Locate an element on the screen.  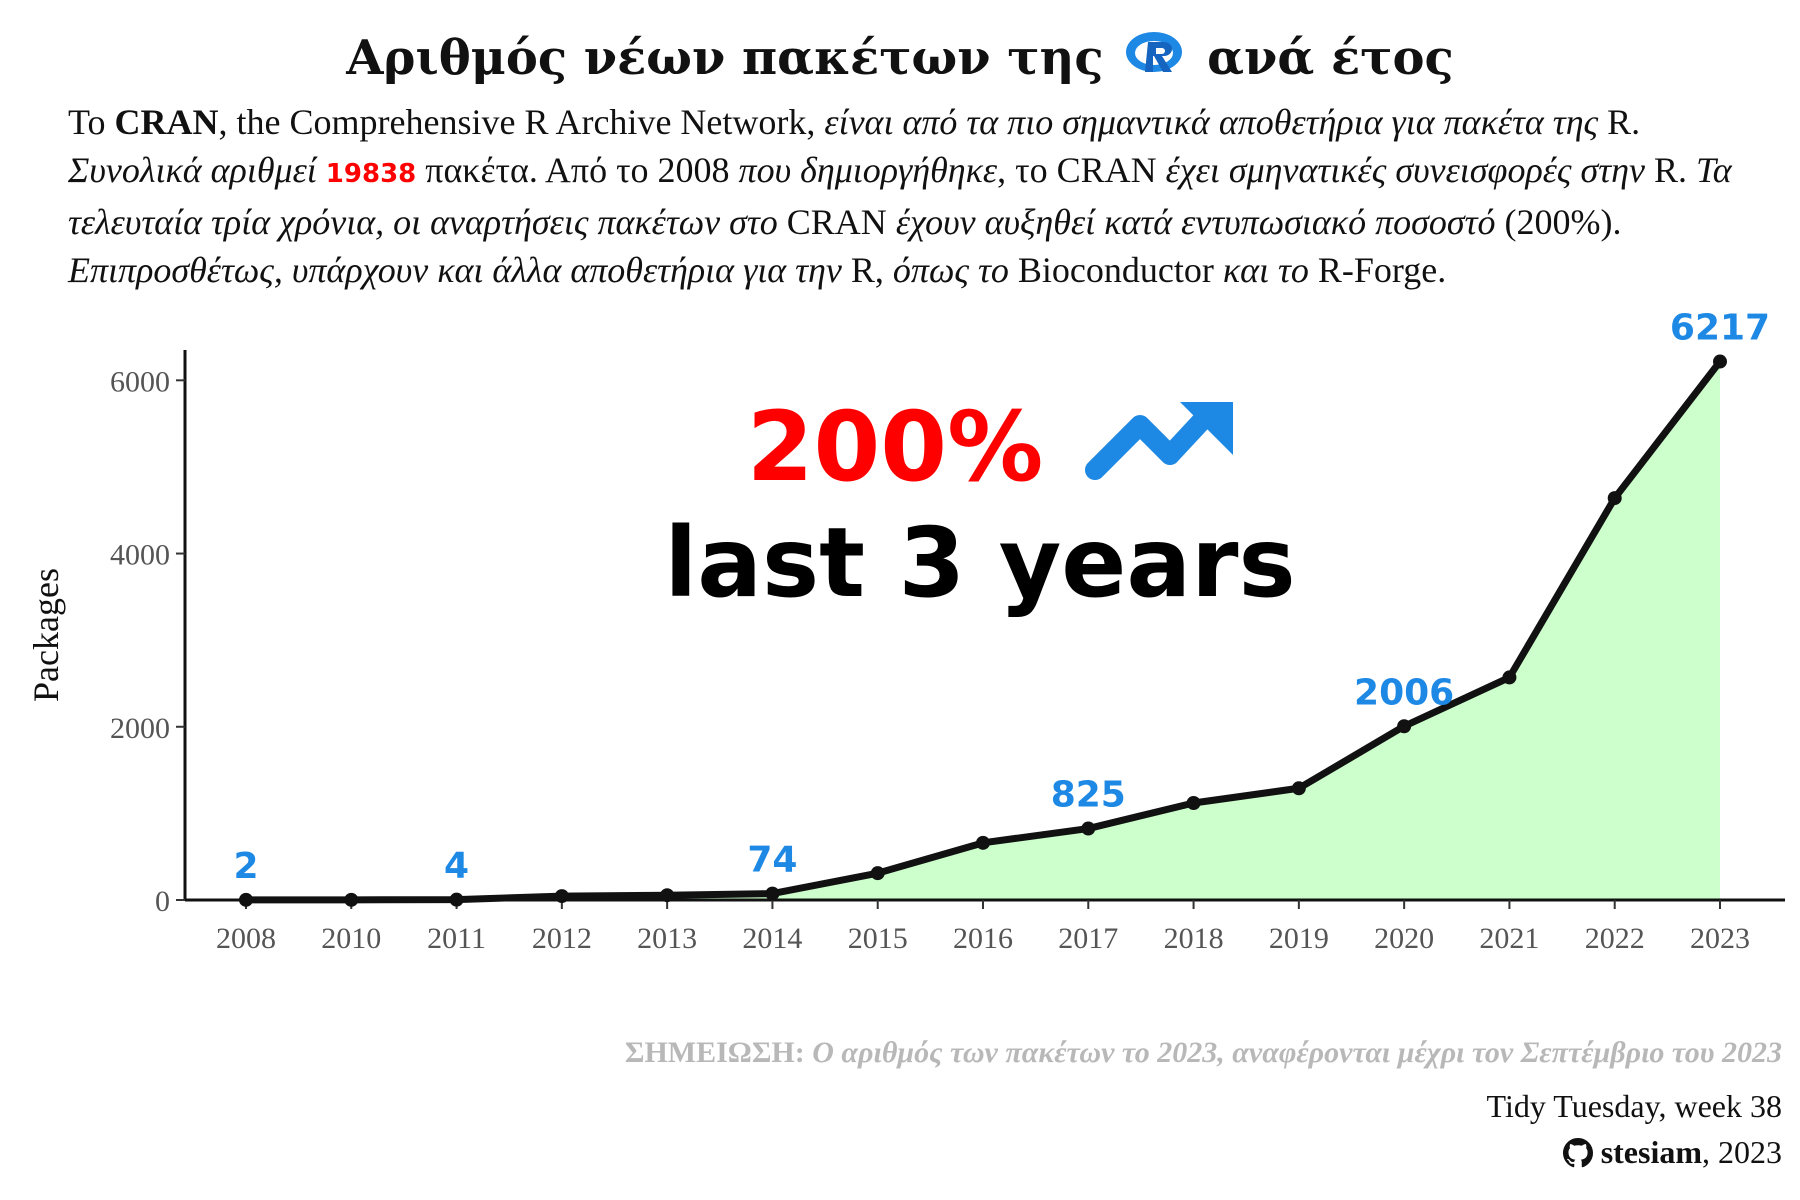
x-tick-label: 2010 is located at coordinates (351, 938).